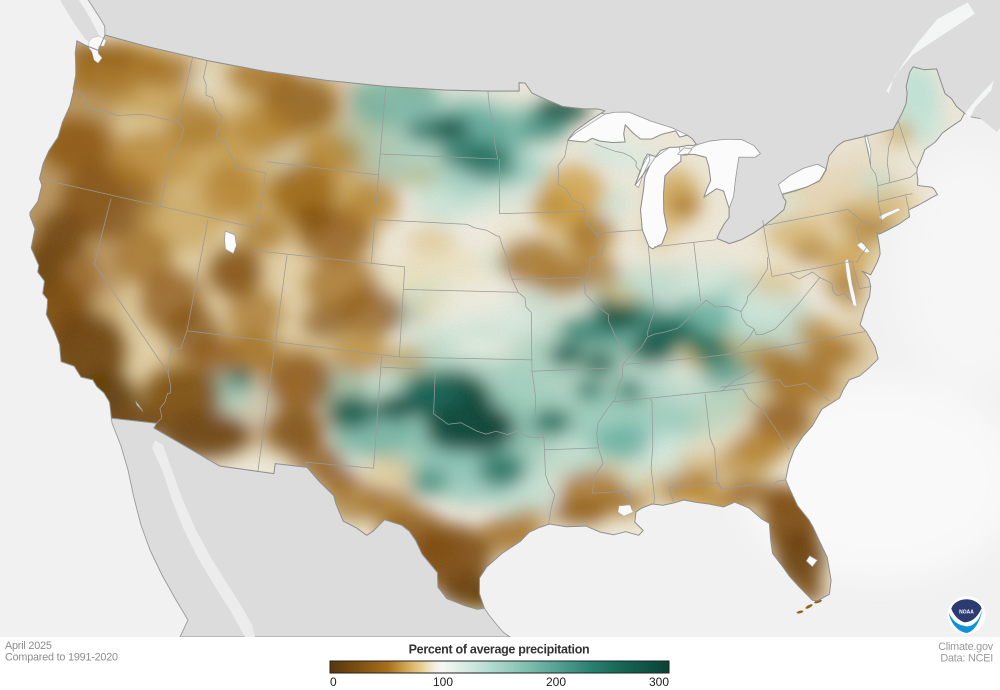 This screenshot has height=690, width=1000. What do you see at coordinates (333, 682) in the screenshot?
I see `svg-text: 0` at bounding box center [333, 682].